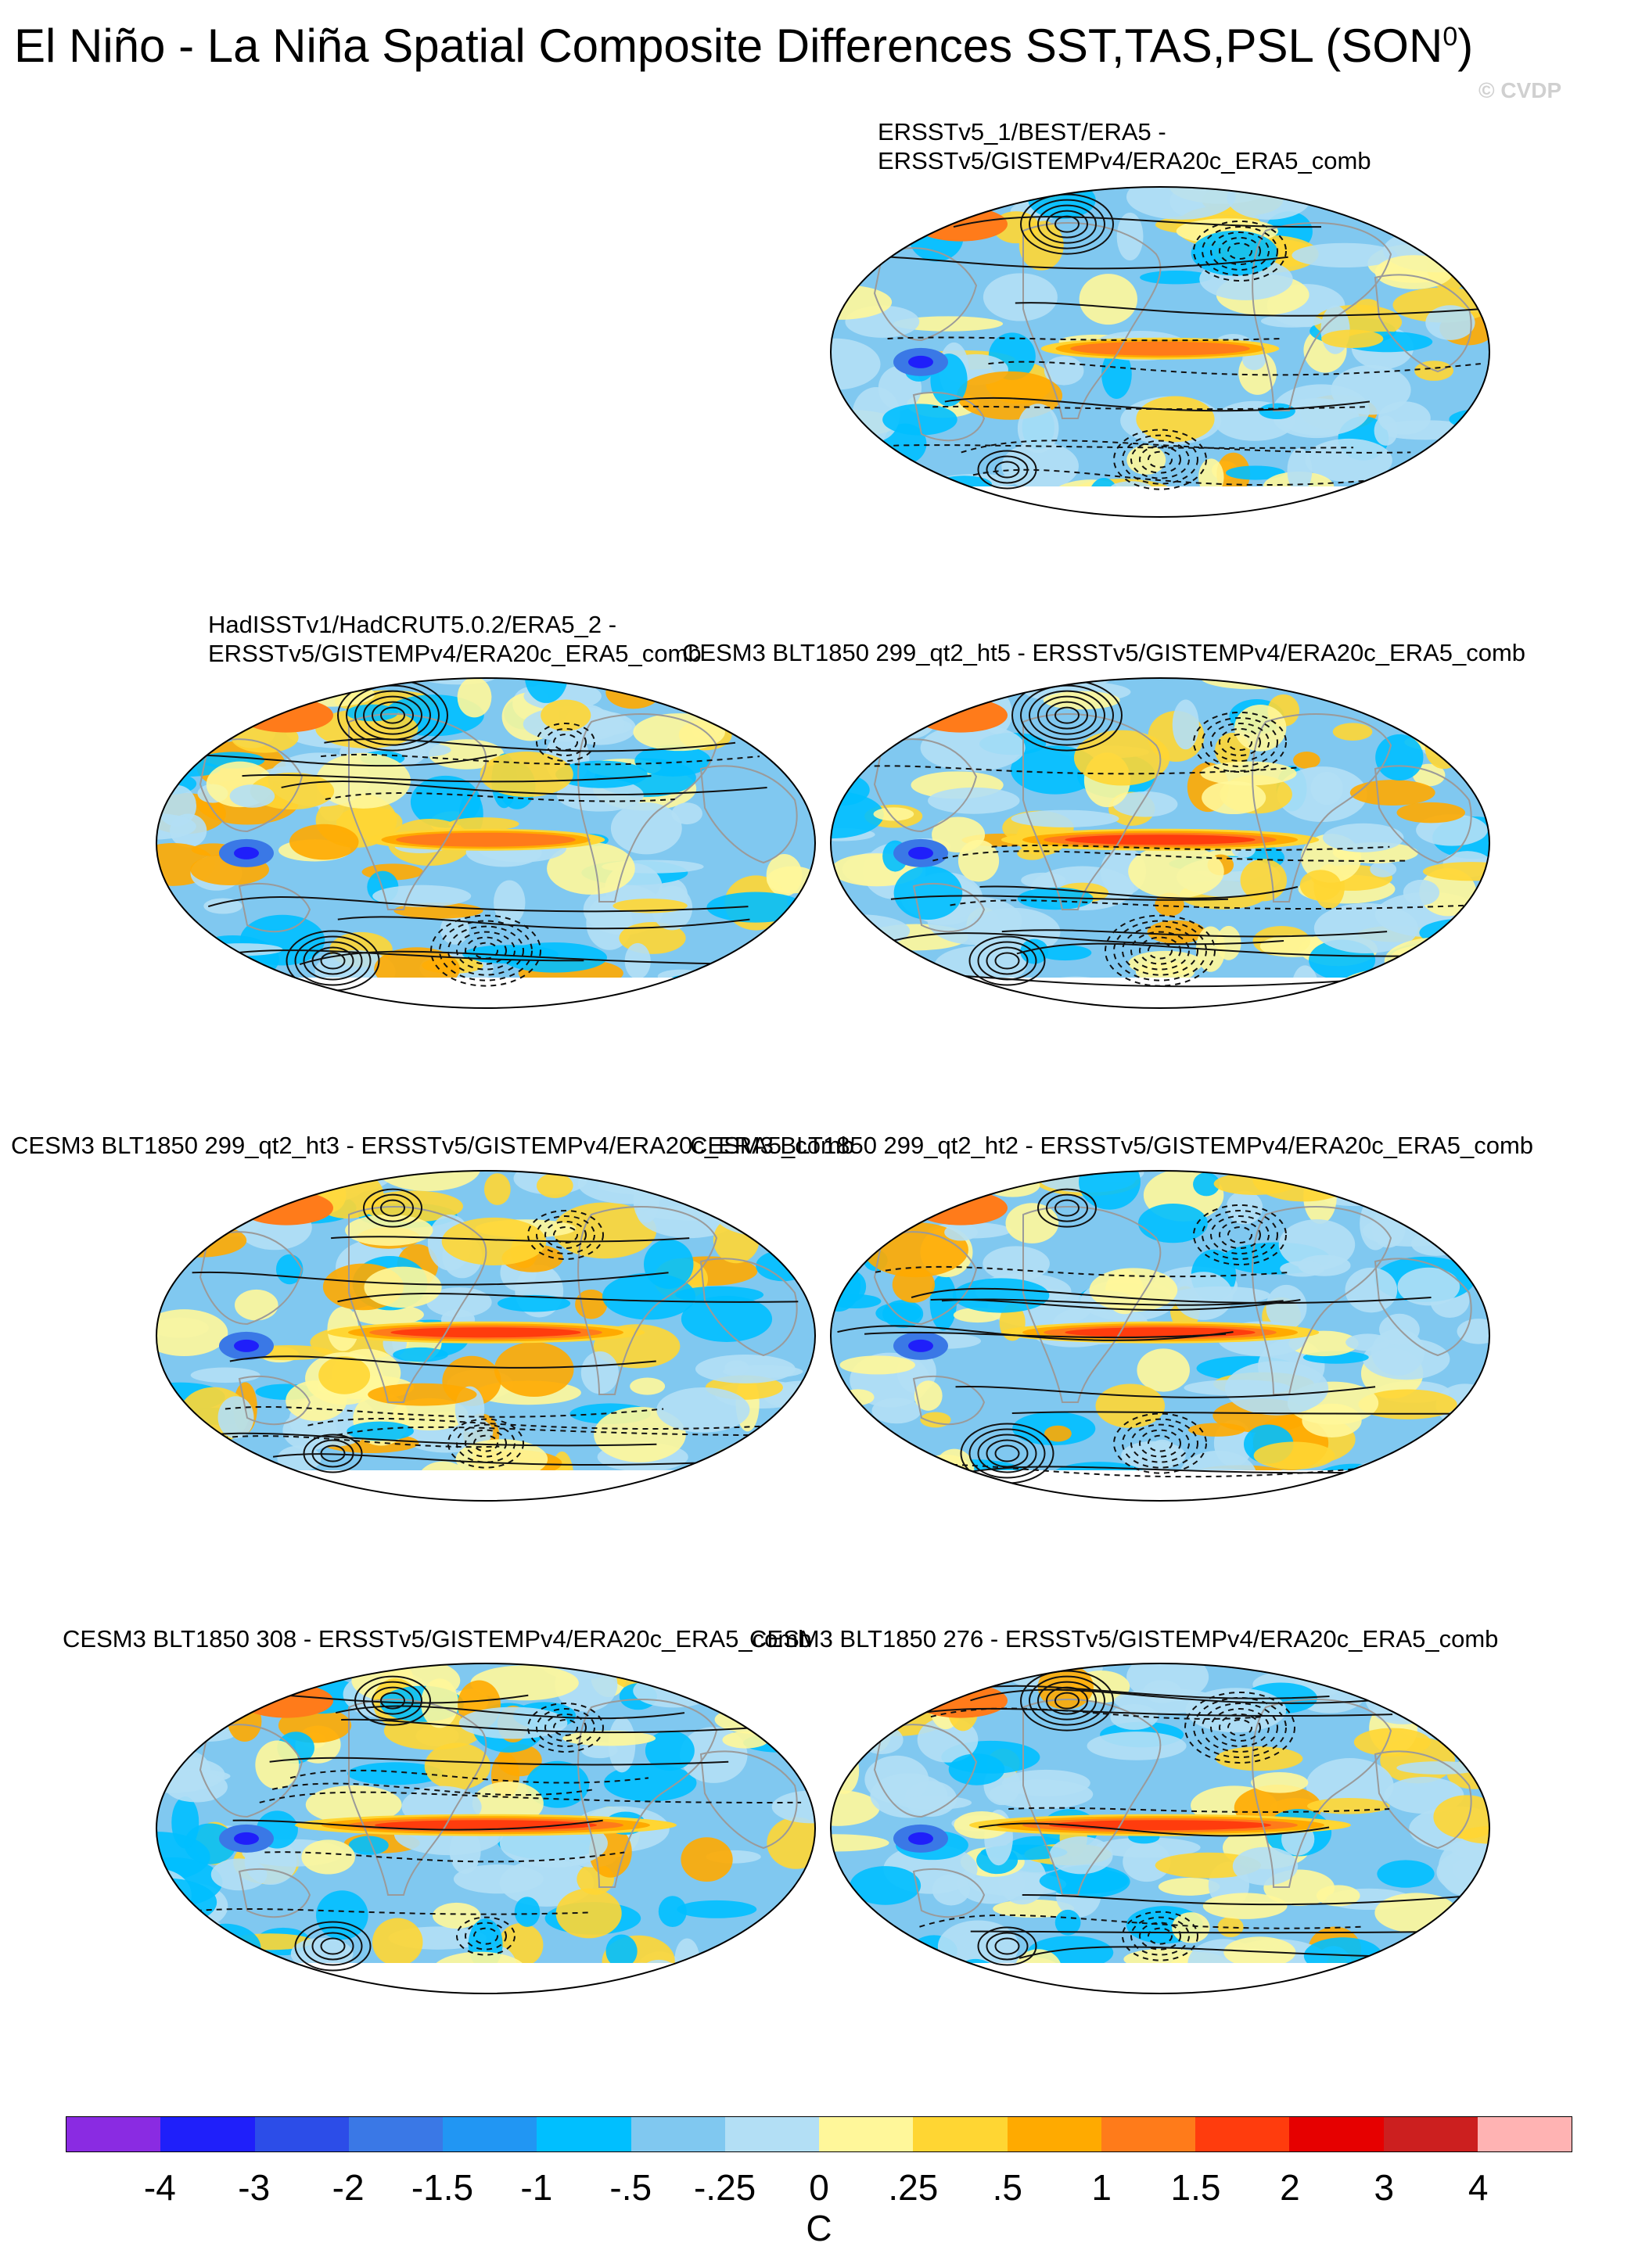 Image resolution: width=1649 pixels, height=2268 pixels. I want to click on colorbar-tick-label: -3, so click(254, 2187).